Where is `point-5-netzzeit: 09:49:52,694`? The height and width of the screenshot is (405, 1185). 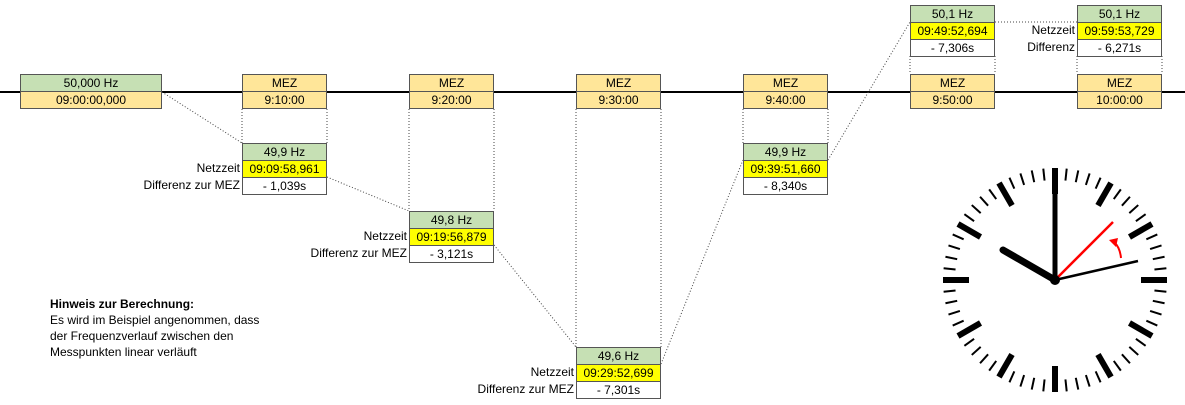
point-5-netzzeit: 09:49:52,694 is located at coordinates (952, 31).